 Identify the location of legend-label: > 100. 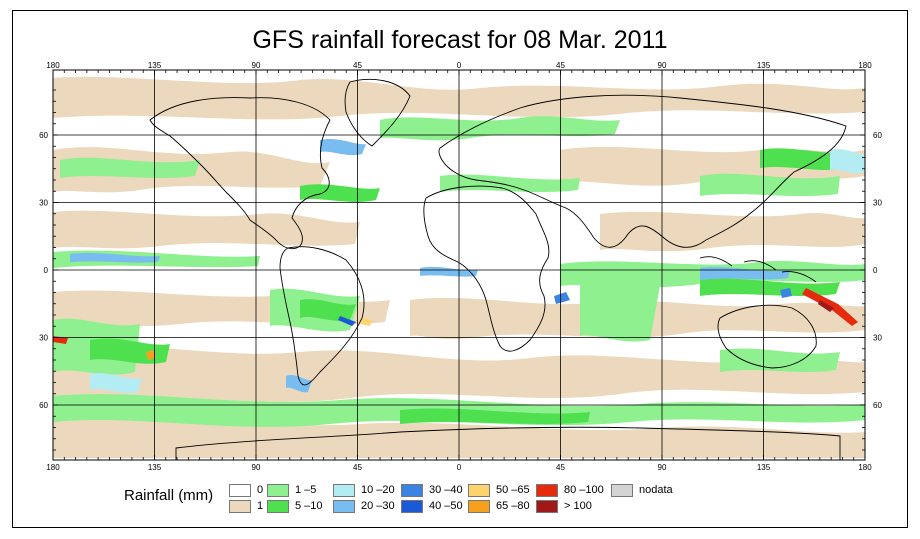
(578, 506).